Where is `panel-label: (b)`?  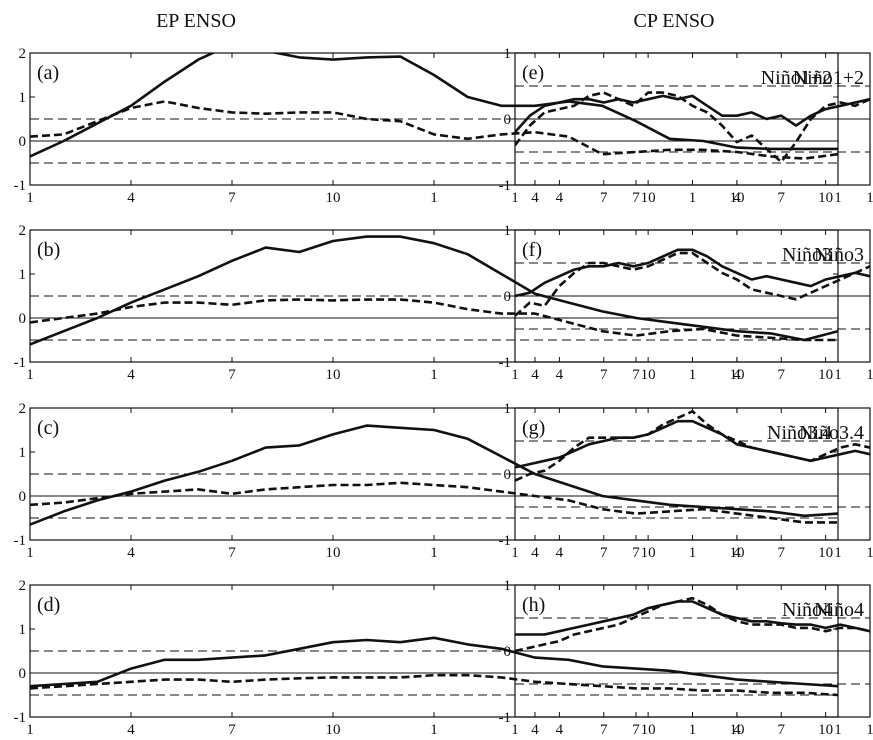
panel-label: (b) is located at coordinates (48, 250).